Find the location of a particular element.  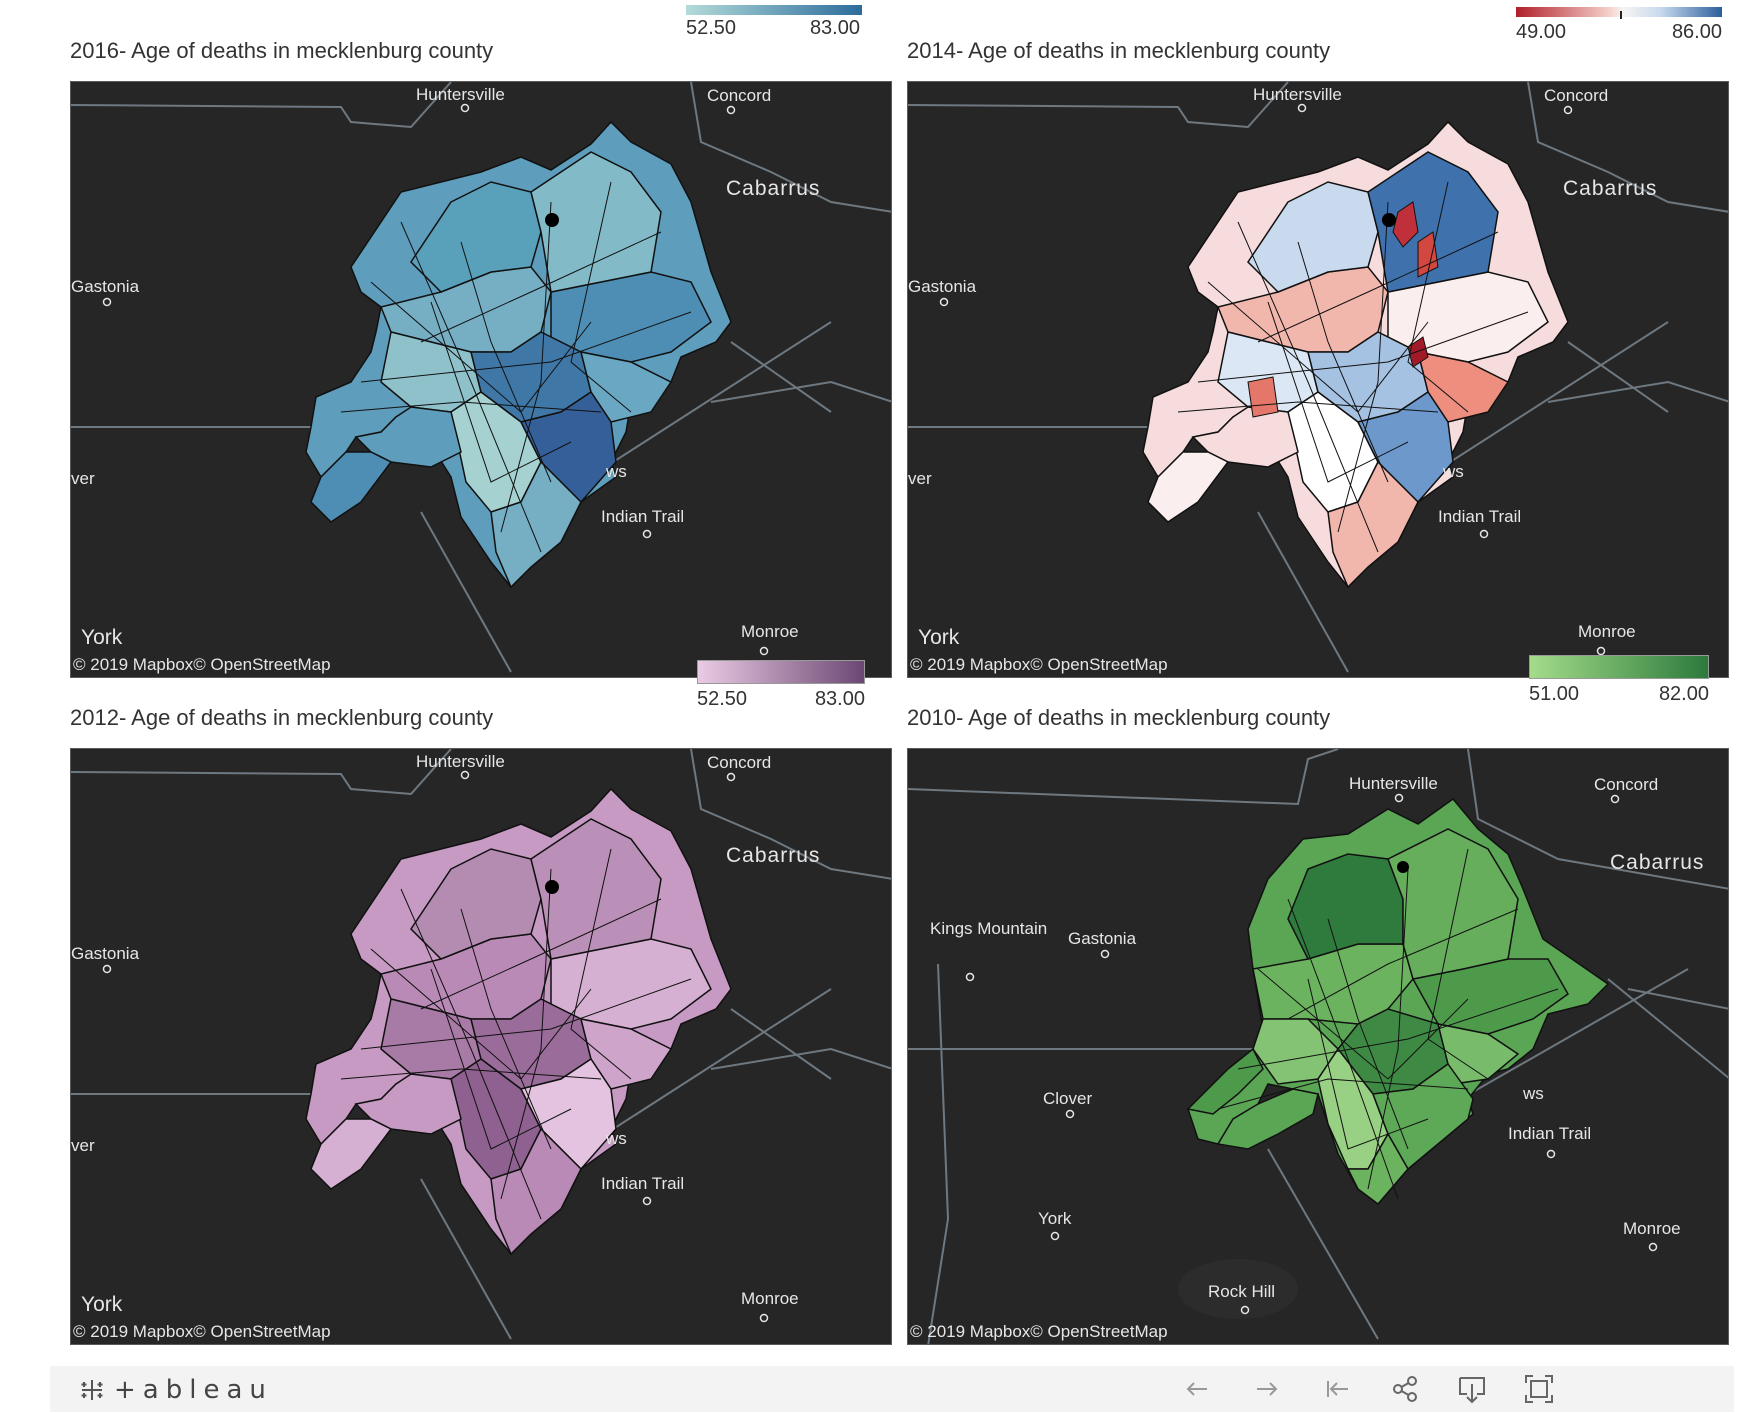

legend-2014-gradient is located at coordinates (1619, 12).